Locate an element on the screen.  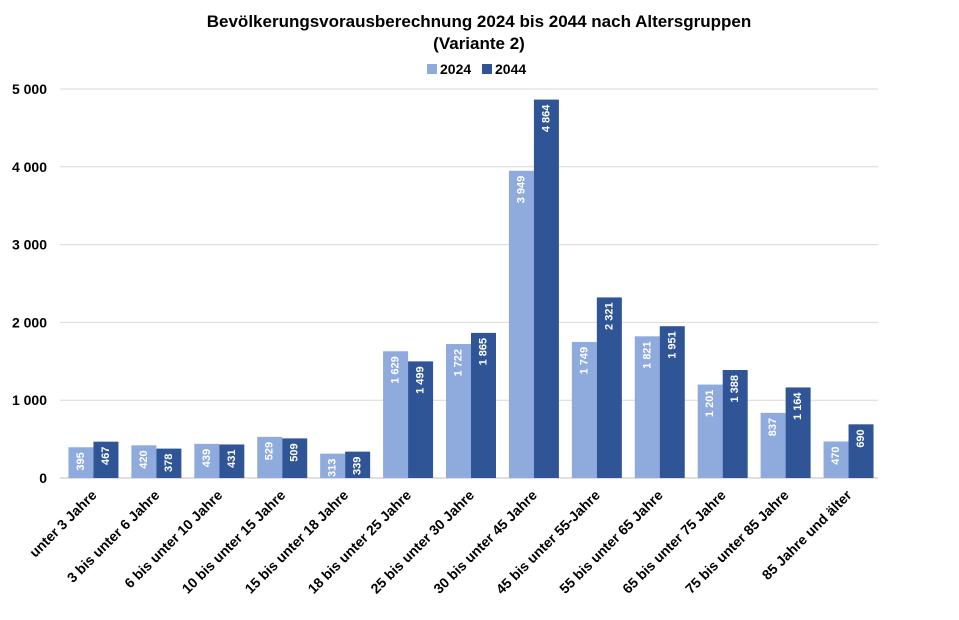
legend-label-2044: 2044 is located at coordinates (510, 69).